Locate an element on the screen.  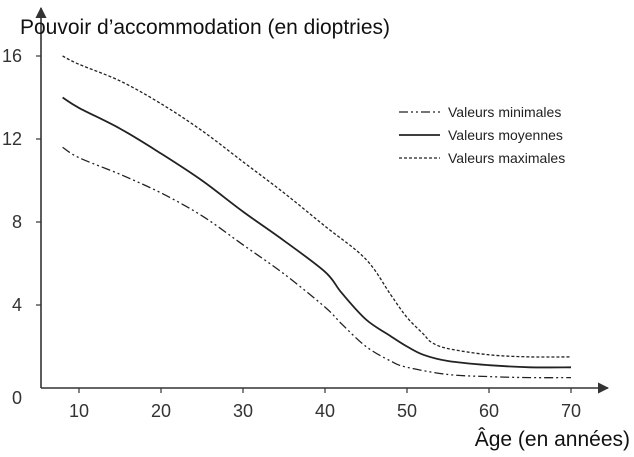
y-tick-label: 16 is located at coordinates (12, 56).